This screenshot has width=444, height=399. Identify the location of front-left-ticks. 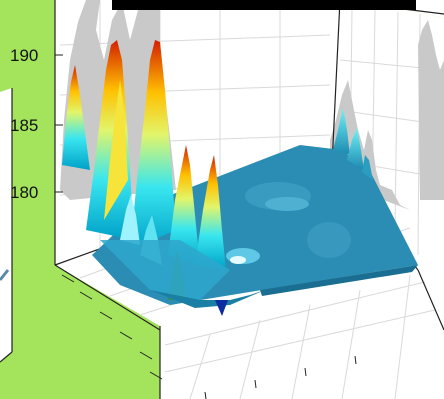
(112, 327).